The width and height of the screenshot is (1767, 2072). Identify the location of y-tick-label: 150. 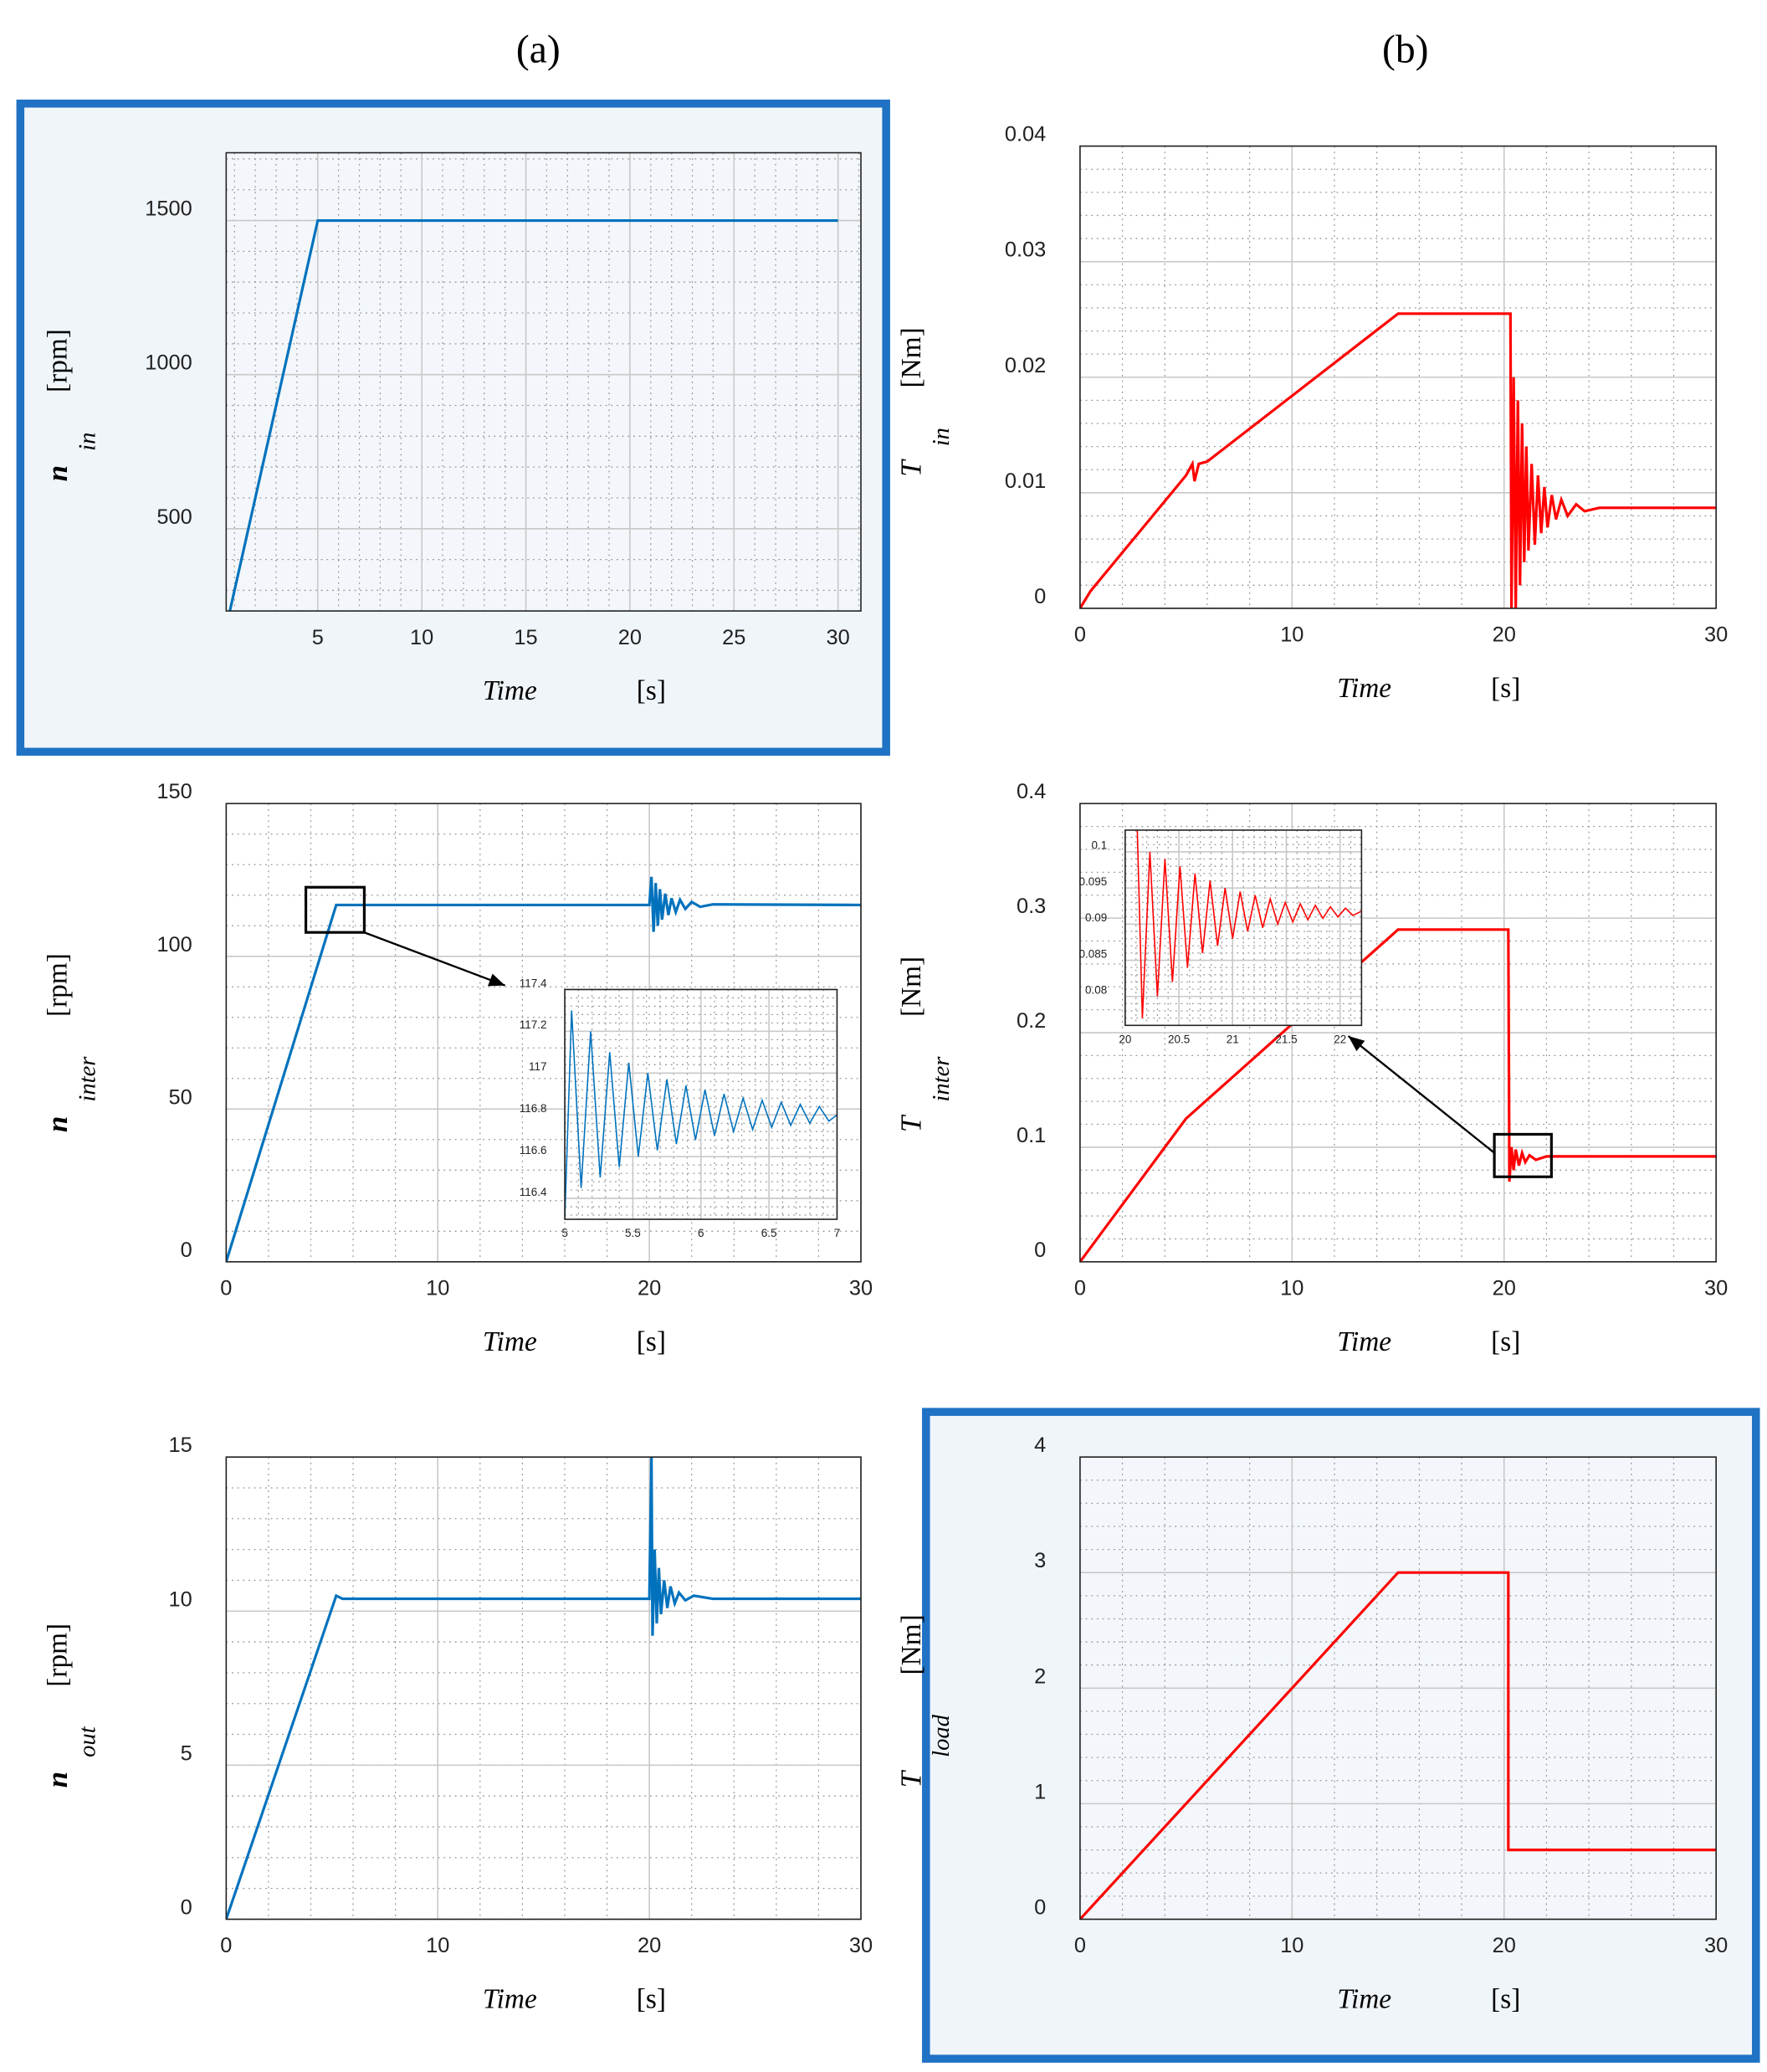
(174, 791).